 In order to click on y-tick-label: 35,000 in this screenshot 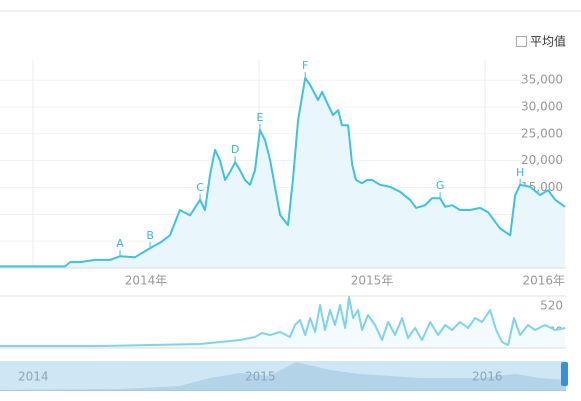, I will do `click(542, 80)`.